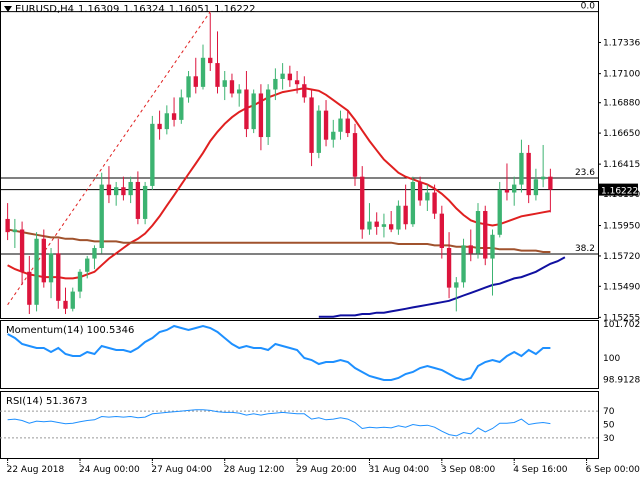  Describe the element at coordinates (144, 9) in the screenshot. I see `high-value: 1.16324` at that location.